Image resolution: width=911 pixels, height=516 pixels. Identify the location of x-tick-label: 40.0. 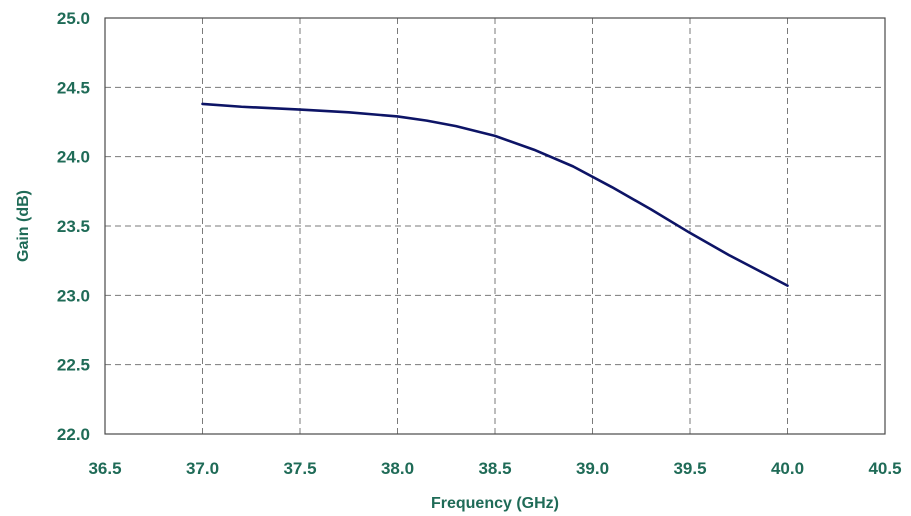
(787, 468).